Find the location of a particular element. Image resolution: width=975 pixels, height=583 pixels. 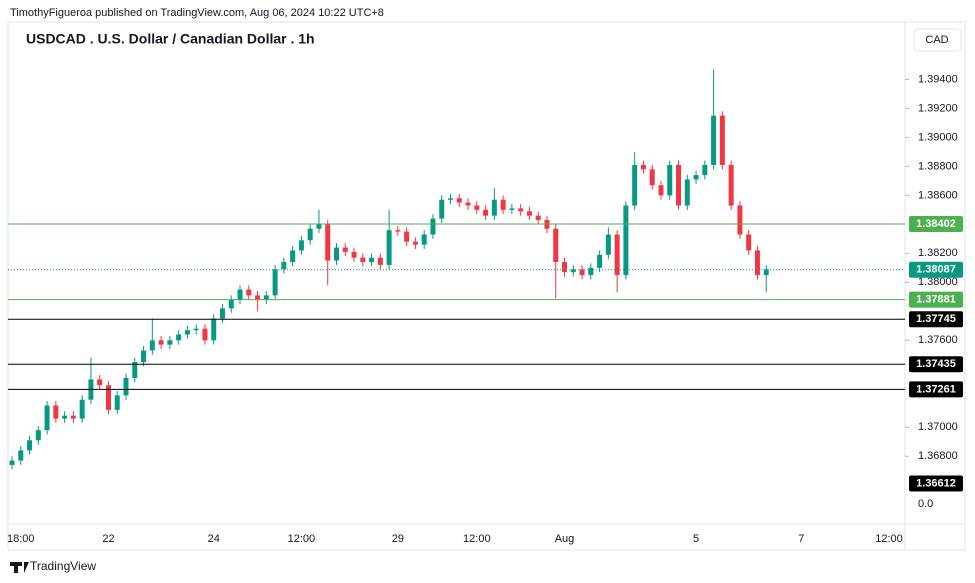

y-tick-label: 1.38800 is located at coordinates (938, 166).